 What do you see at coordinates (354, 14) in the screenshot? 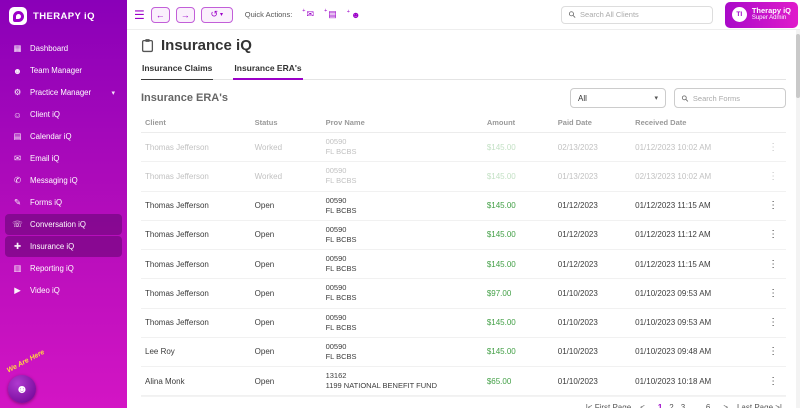
I see `quick-action-new-client-button: + ☻` at bounding box center [354, 14].